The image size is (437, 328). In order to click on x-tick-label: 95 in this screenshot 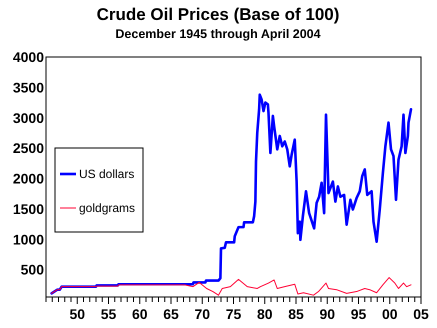, I will do `click(358, 314)`.